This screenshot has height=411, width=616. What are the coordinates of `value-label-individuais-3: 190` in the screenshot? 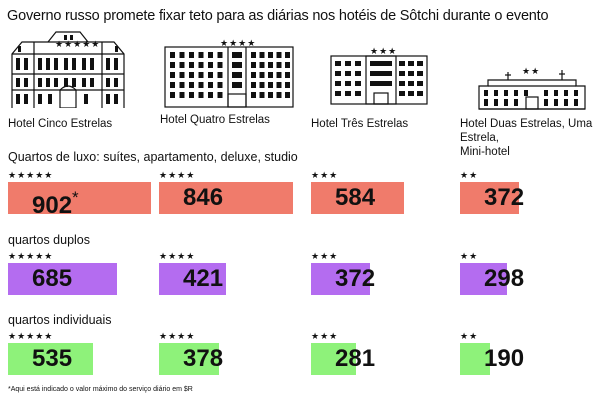 It's located at (504, 358).